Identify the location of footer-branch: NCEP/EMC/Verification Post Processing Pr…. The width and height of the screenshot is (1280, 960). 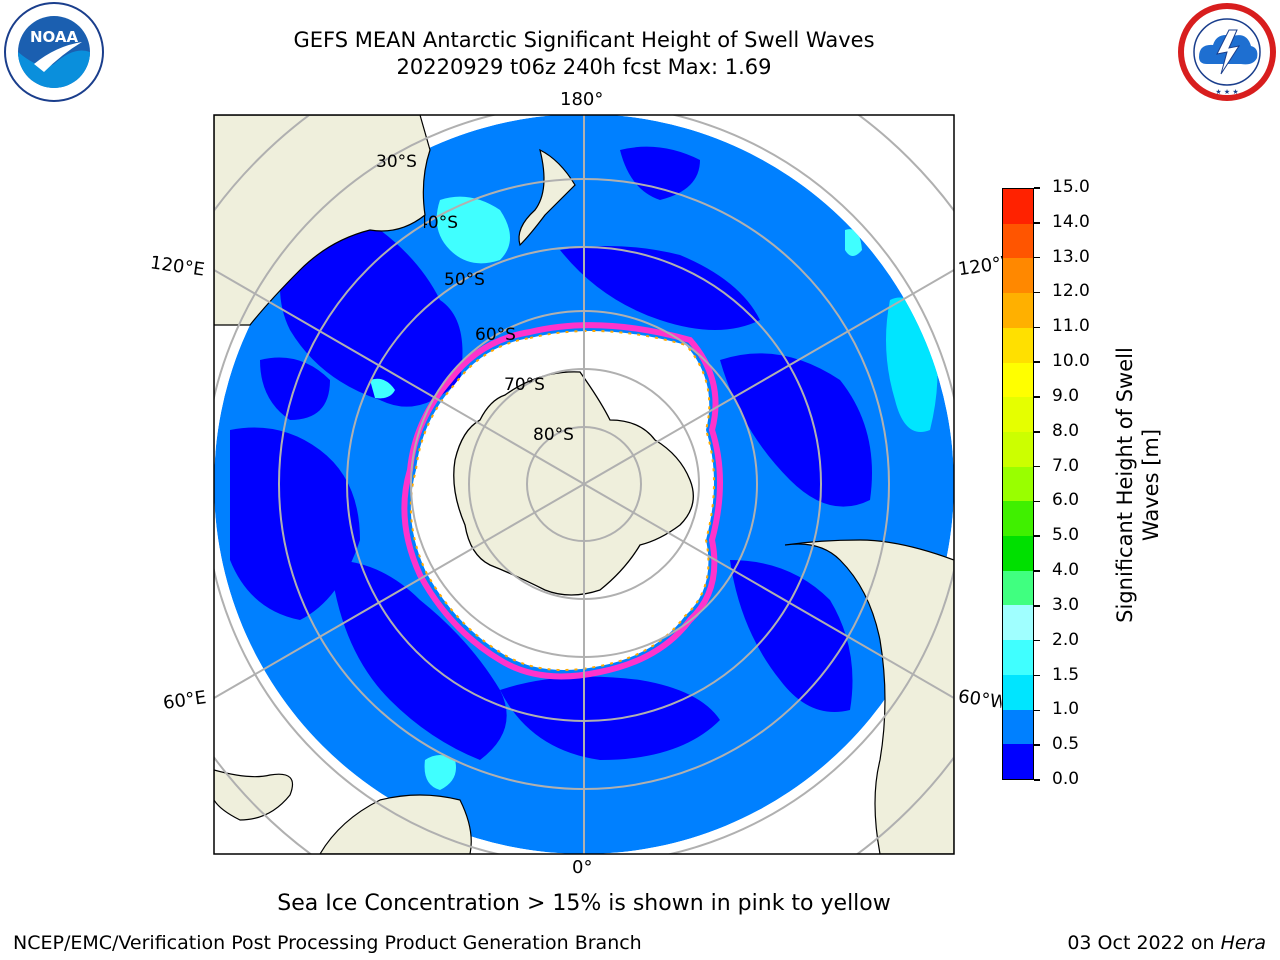
(327, 943).